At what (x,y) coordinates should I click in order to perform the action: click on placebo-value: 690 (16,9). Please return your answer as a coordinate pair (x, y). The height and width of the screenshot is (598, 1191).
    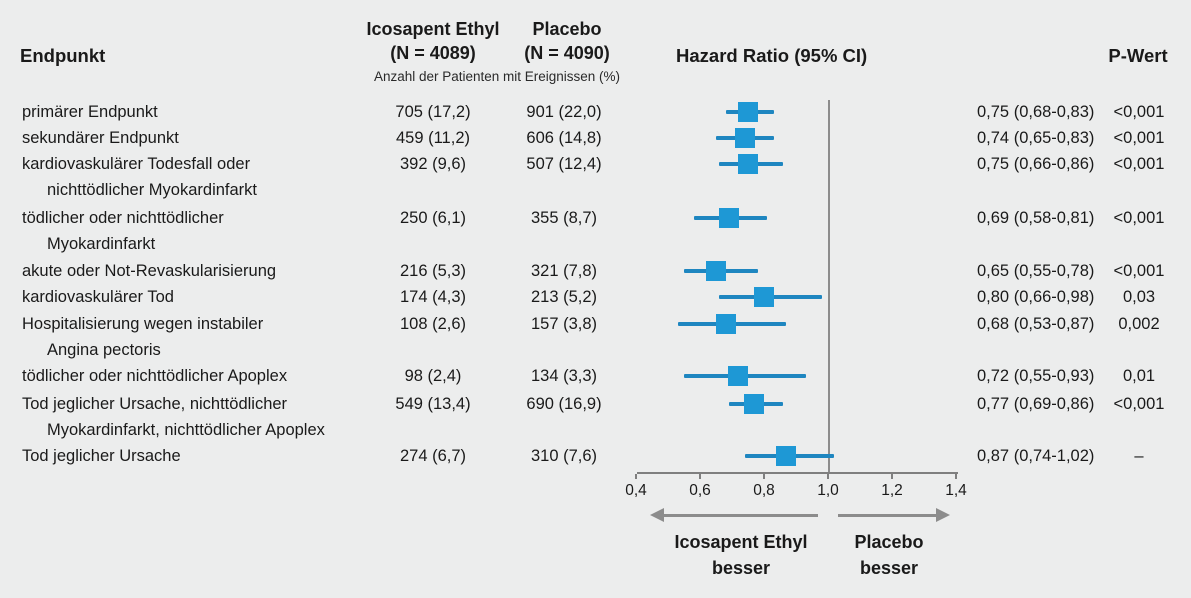
    Looking at the image, I should click on (564, 404).